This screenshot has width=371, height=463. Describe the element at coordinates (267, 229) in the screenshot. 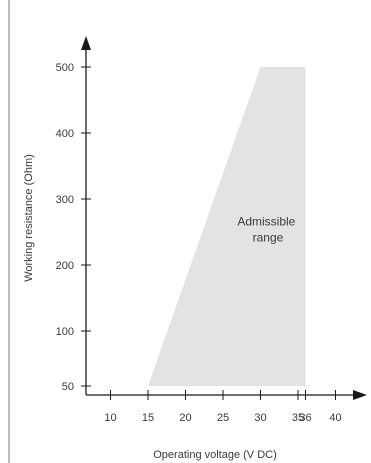

I see `admissible-range-label: Admissible range` at that location.